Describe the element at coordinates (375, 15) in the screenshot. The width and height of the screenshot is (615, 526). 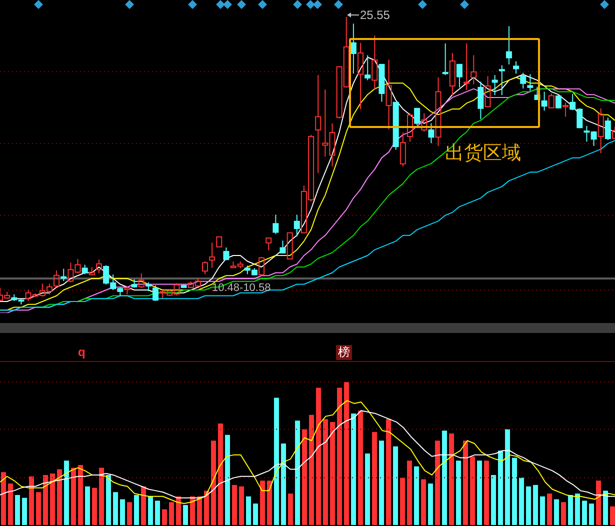
I see `annotation: 25.55` at that location.